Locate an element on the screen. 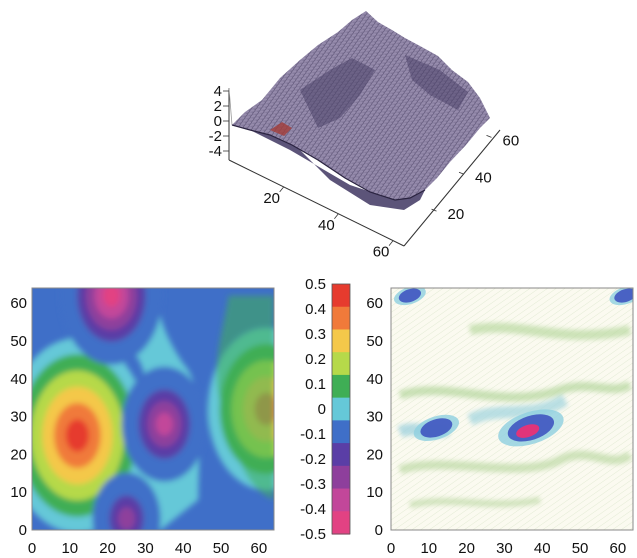 This screenshot has height=558, width=637. surface-dark-fold is located at coordinates (337, 93).